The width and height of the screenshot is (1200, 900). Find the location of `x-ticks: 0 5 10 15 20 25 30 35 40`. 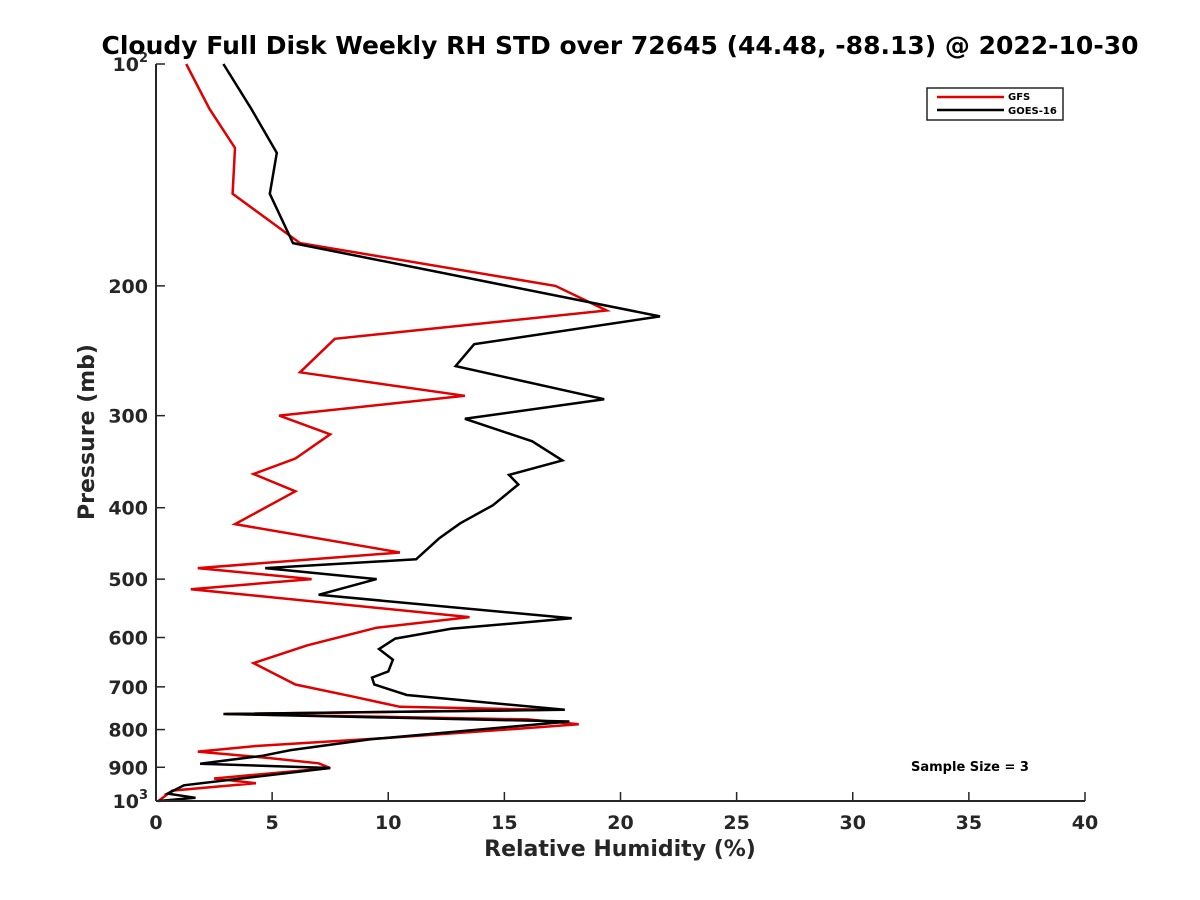

x-ticks: 0 5 10 15 20 25 30 35 40 is located at coordinates (623, 813).